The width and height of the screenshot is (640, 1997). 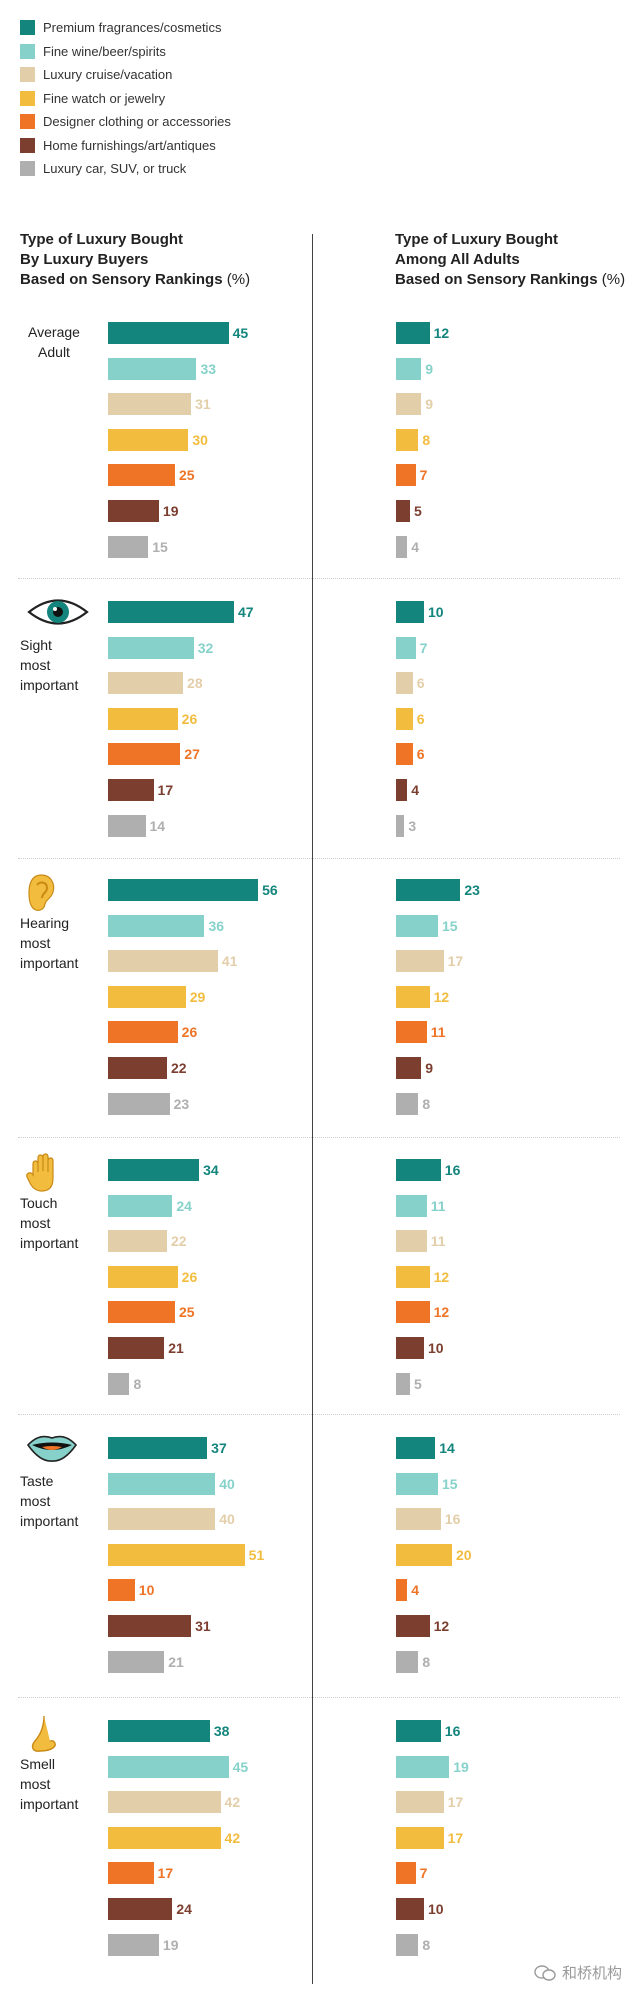 What do you see at coordinates (221, 1731) in the screenshot?
I see `value-label: 38` at bounding box center [221, 1731].